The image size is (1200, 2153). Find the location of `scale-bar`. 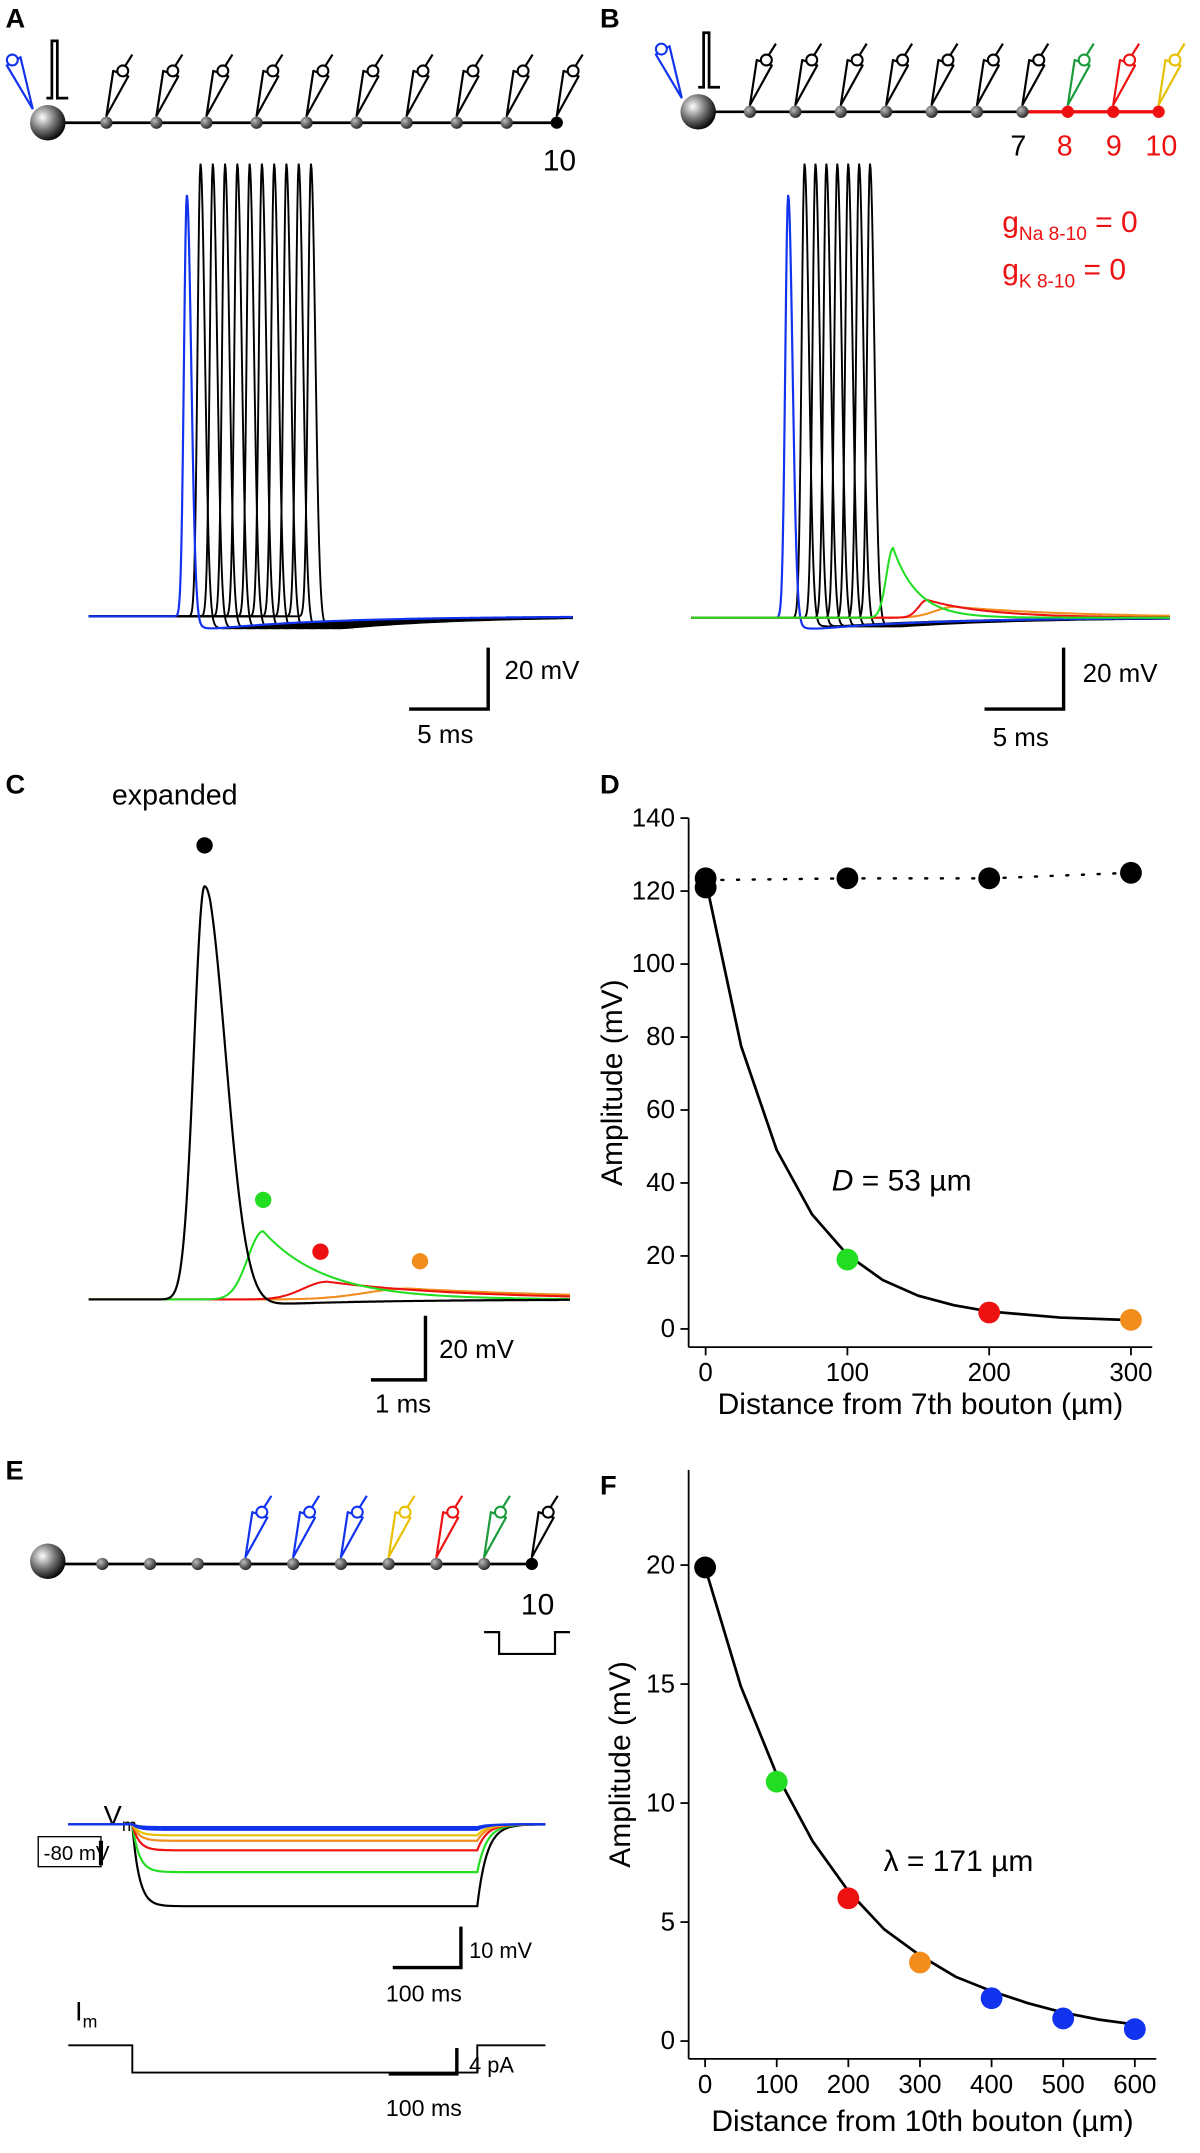

scale-bar is located at coordinates (399, 1348).